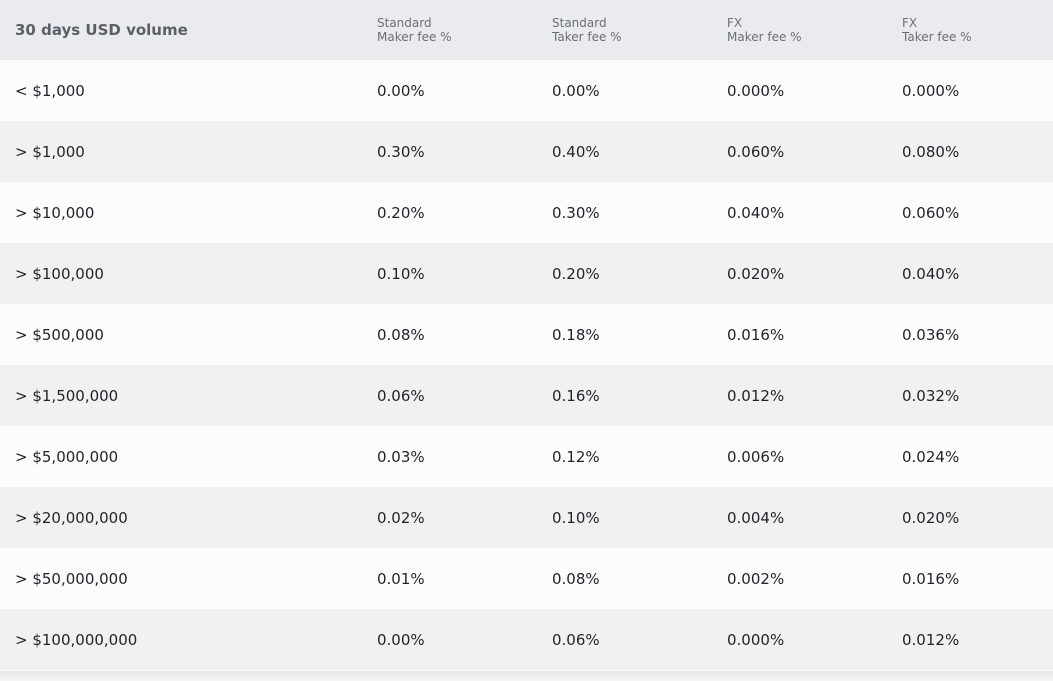  Describe the element at coordinates (59, 334) in the screenshot. I see `volume-cell: > $500,000` at that location.